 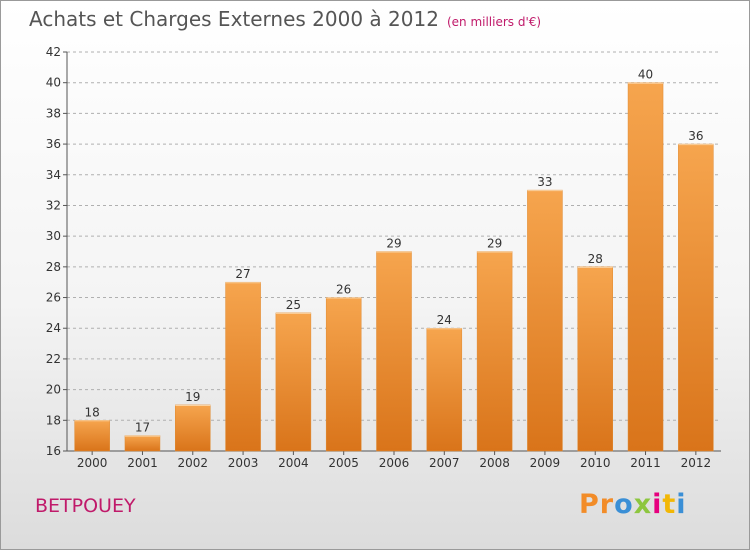 I want to click on y-tick-label: 24, so click(x=53, y=328).